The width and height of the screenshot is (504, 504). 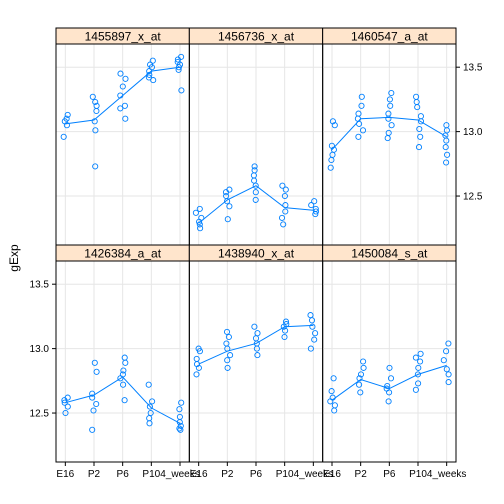 I want to click on trend-line, so click(x=256, y=344).